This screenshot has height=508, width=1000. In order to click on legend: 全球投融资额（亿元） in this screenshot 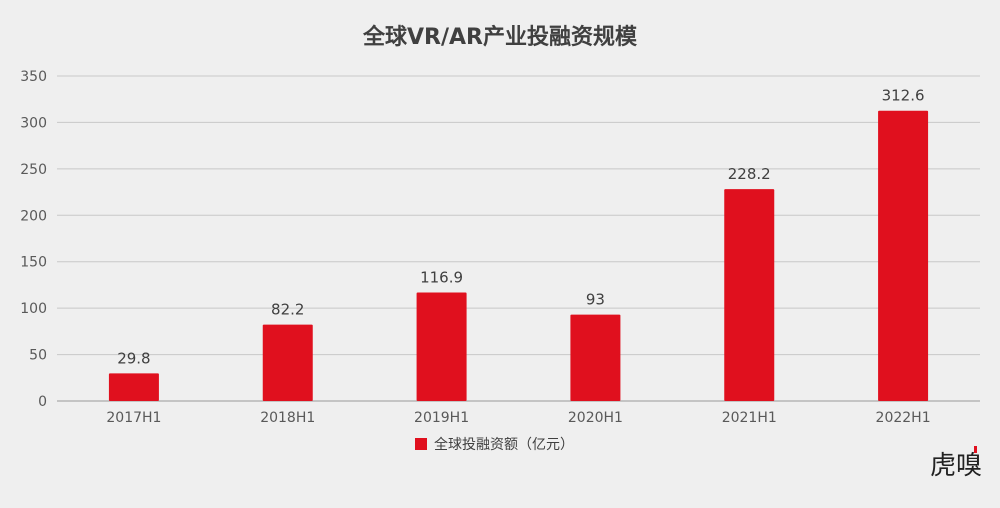, I will do `click(494, 444)`.